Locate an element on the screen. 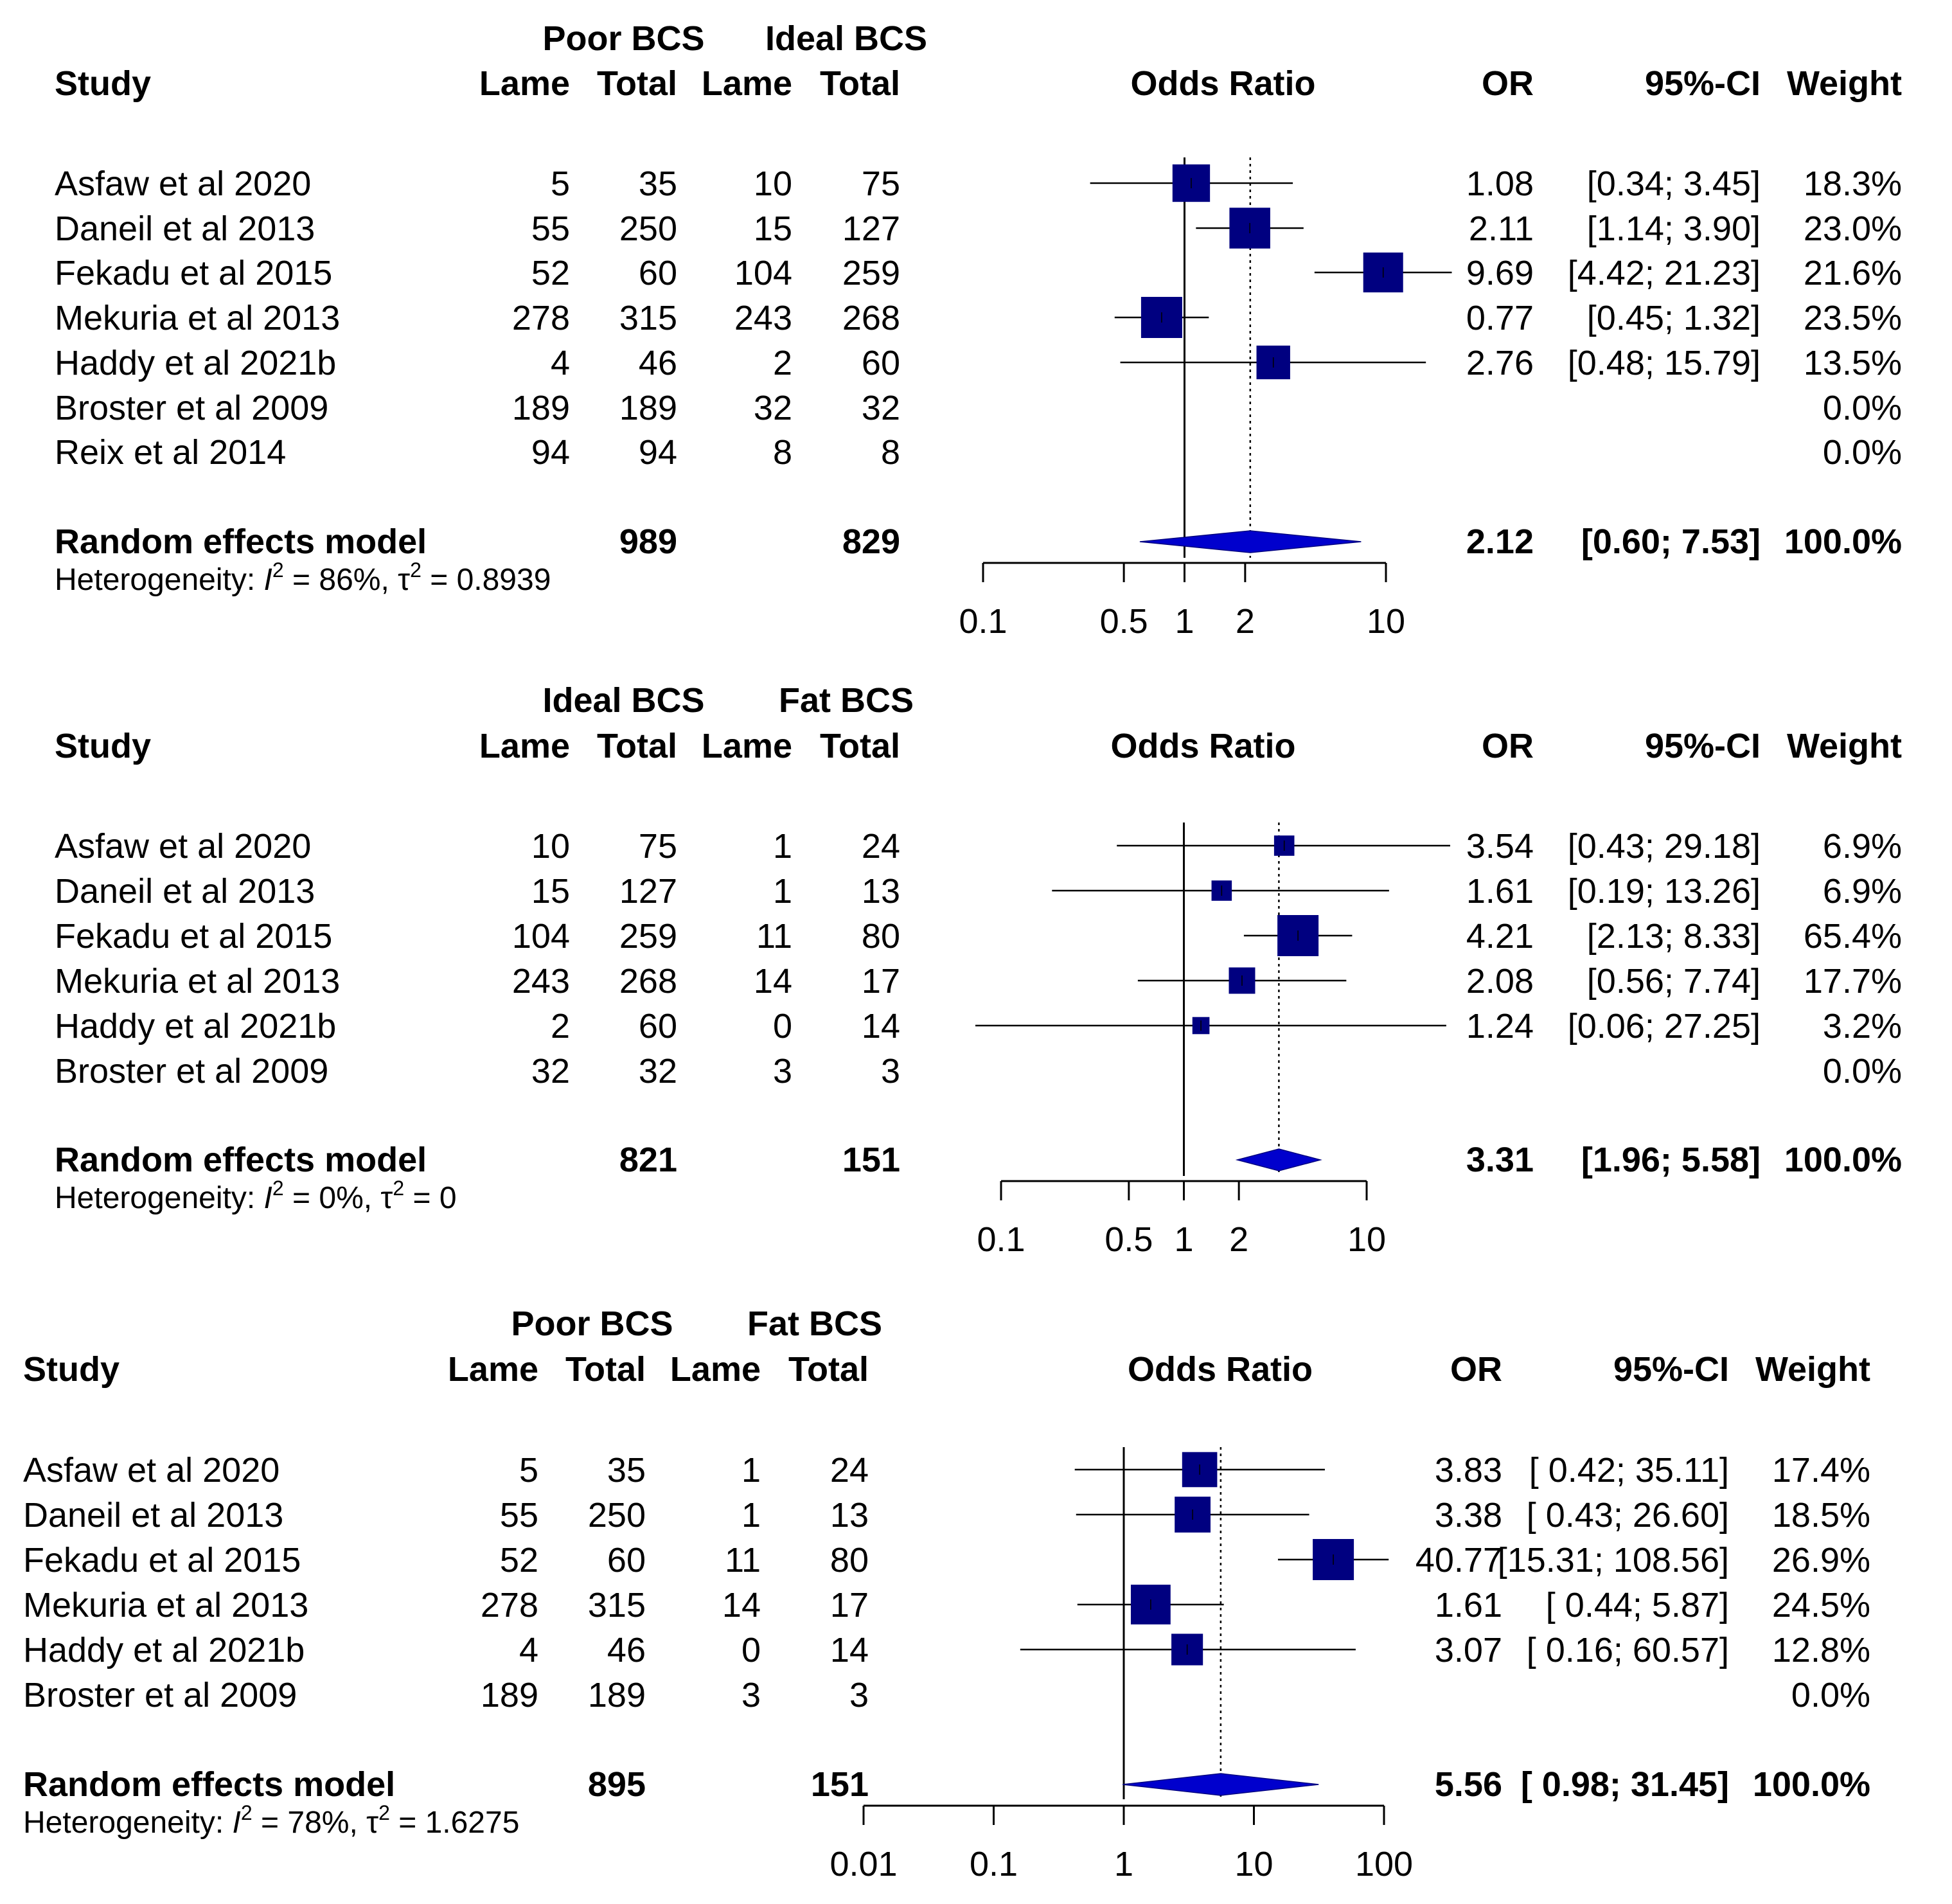 This screenshot has width=1952, height=1904. study-ci-value: [ 0.43; 26.60] is located at coordinates (1628, 1516).